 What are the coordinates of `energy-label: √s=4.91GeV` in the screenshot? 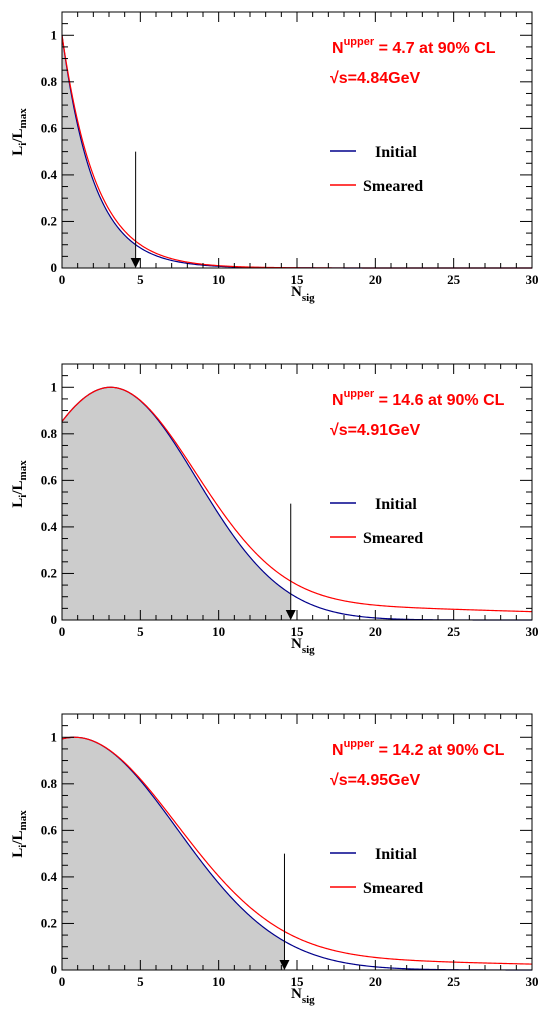 It's located at (375, 430).